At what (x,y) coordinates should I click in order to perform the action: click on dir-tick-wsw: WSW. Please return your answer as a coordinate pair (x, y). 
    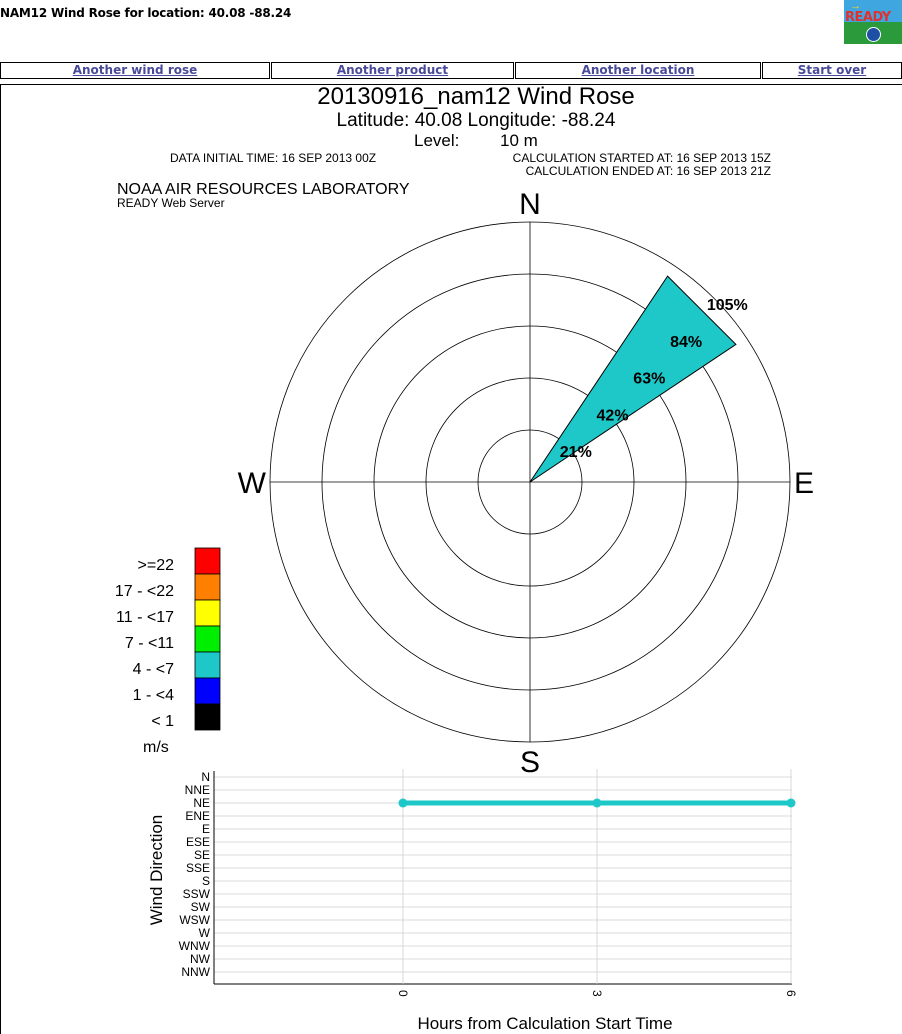
    Looking at the image, I should click on (194, 920).